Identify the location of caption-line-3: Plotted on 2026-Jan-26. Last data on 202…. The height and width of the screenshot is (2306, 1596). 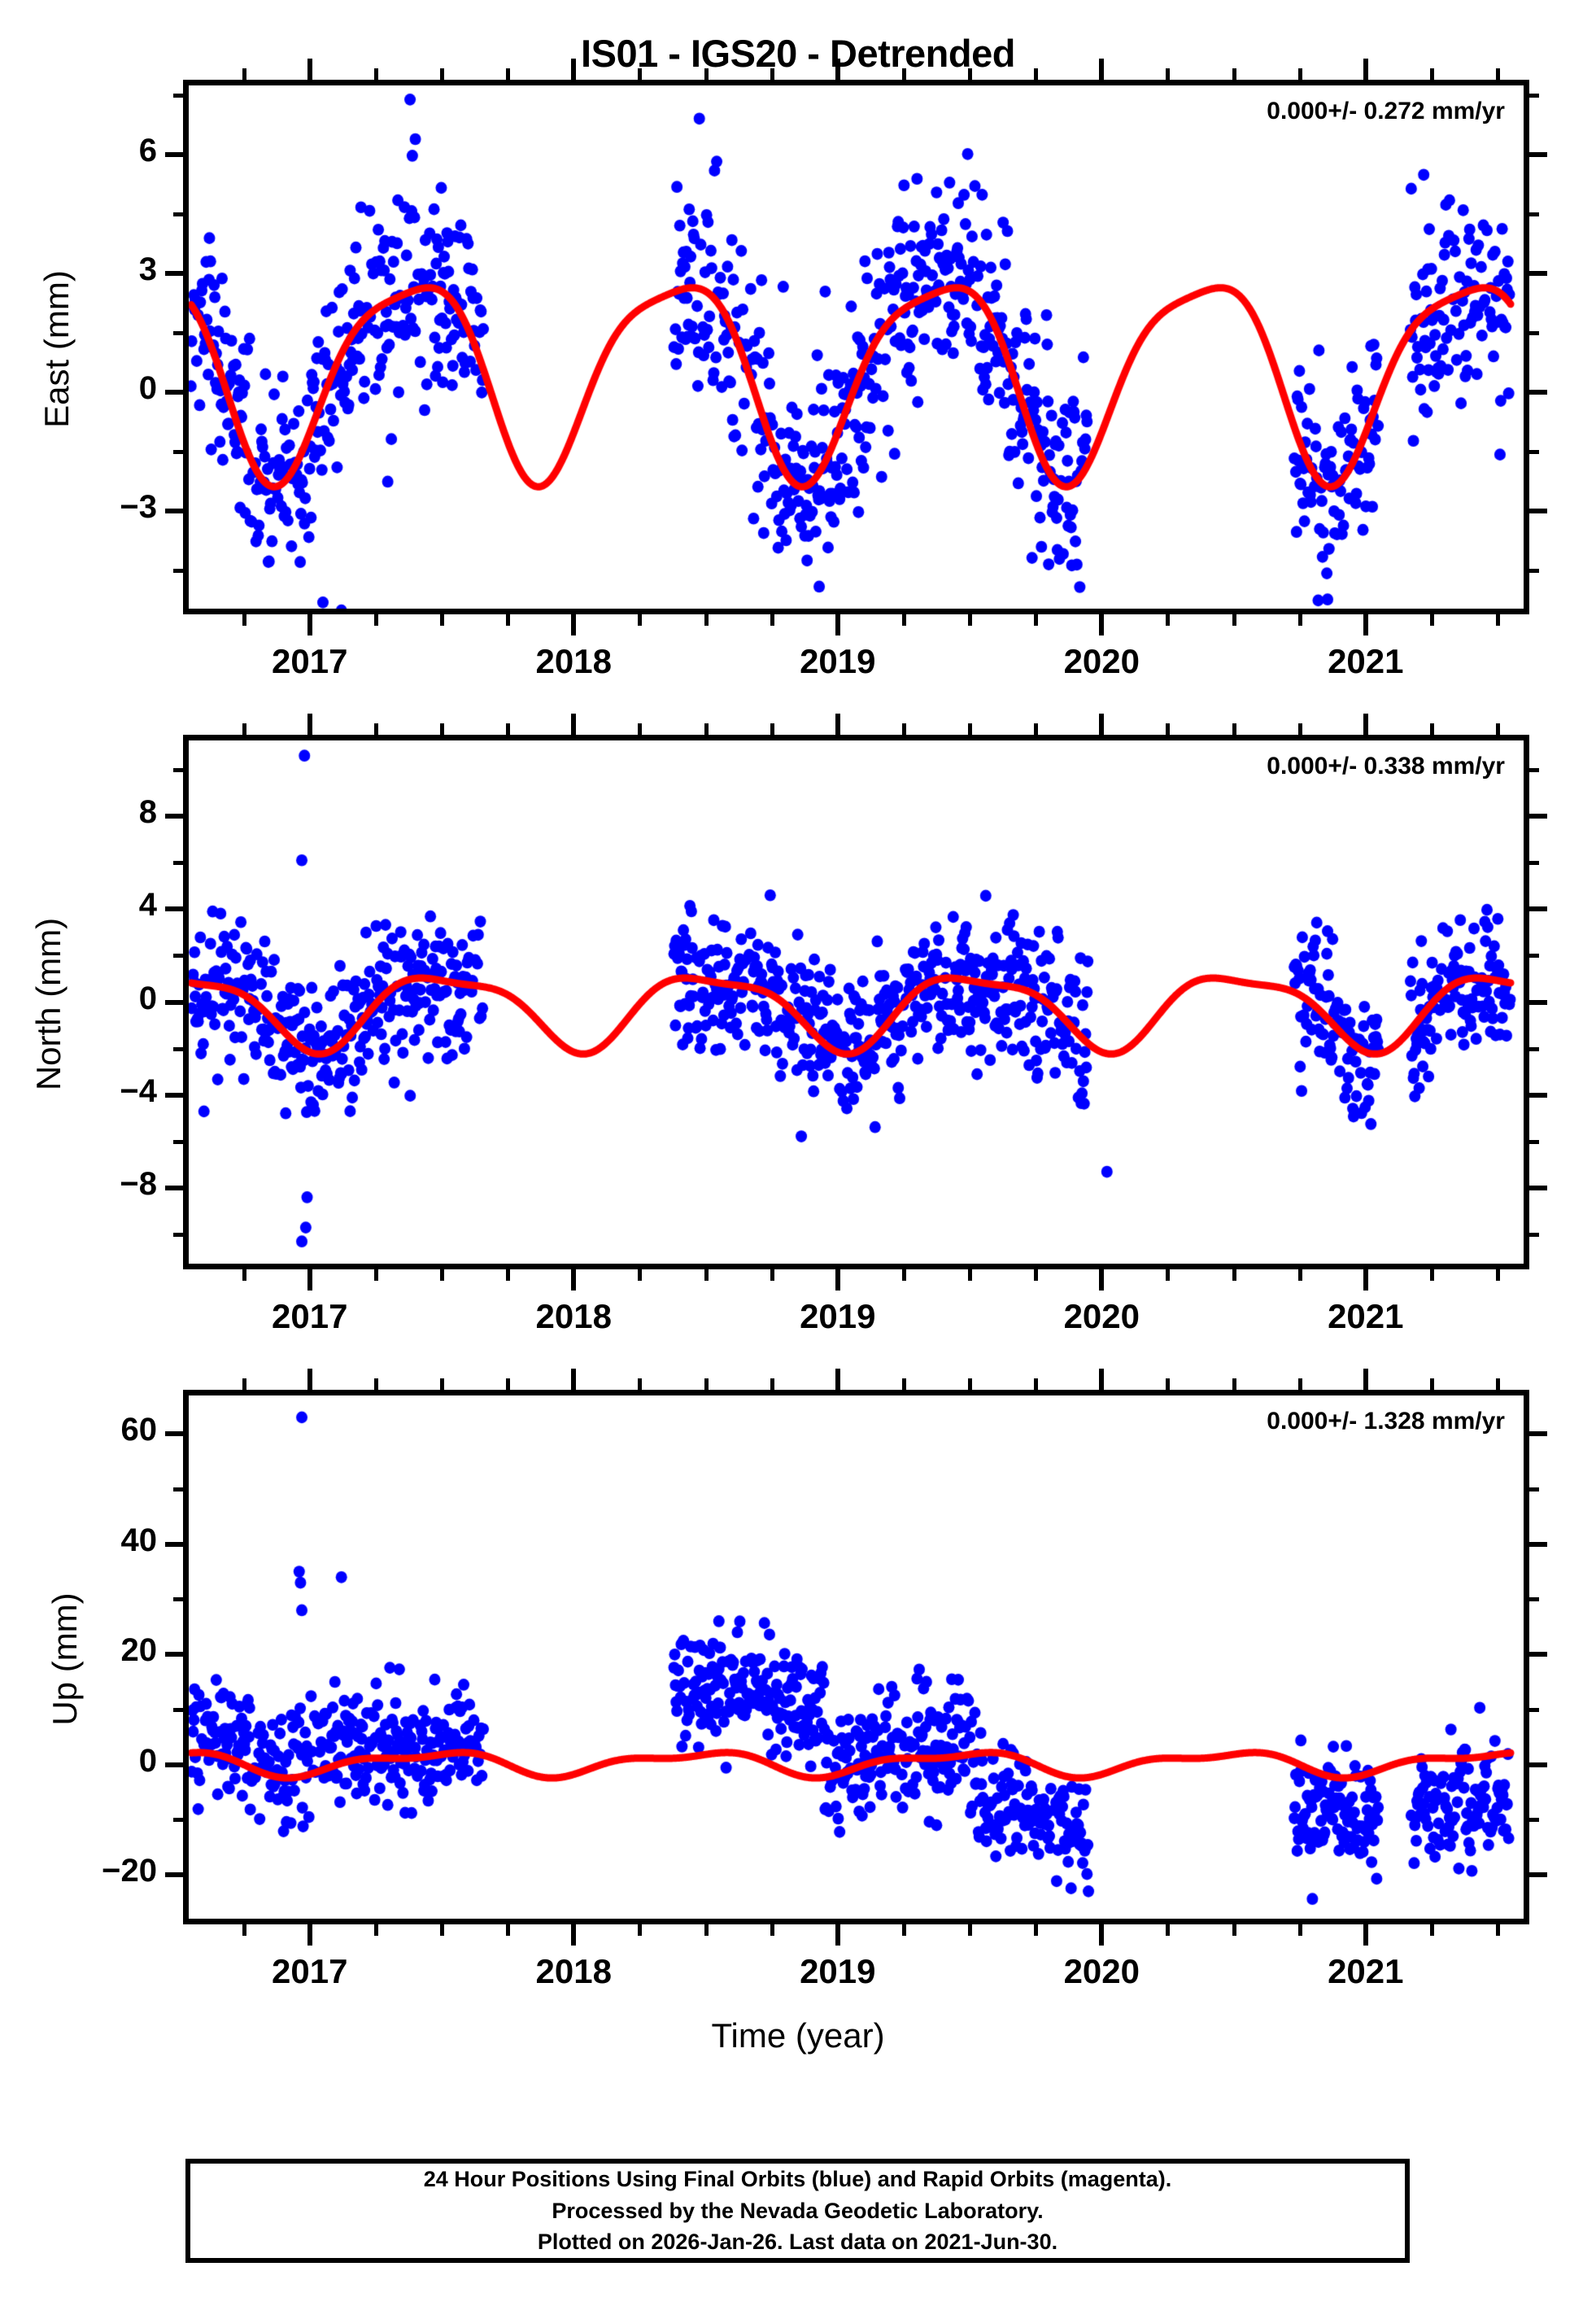
(797, 2242).